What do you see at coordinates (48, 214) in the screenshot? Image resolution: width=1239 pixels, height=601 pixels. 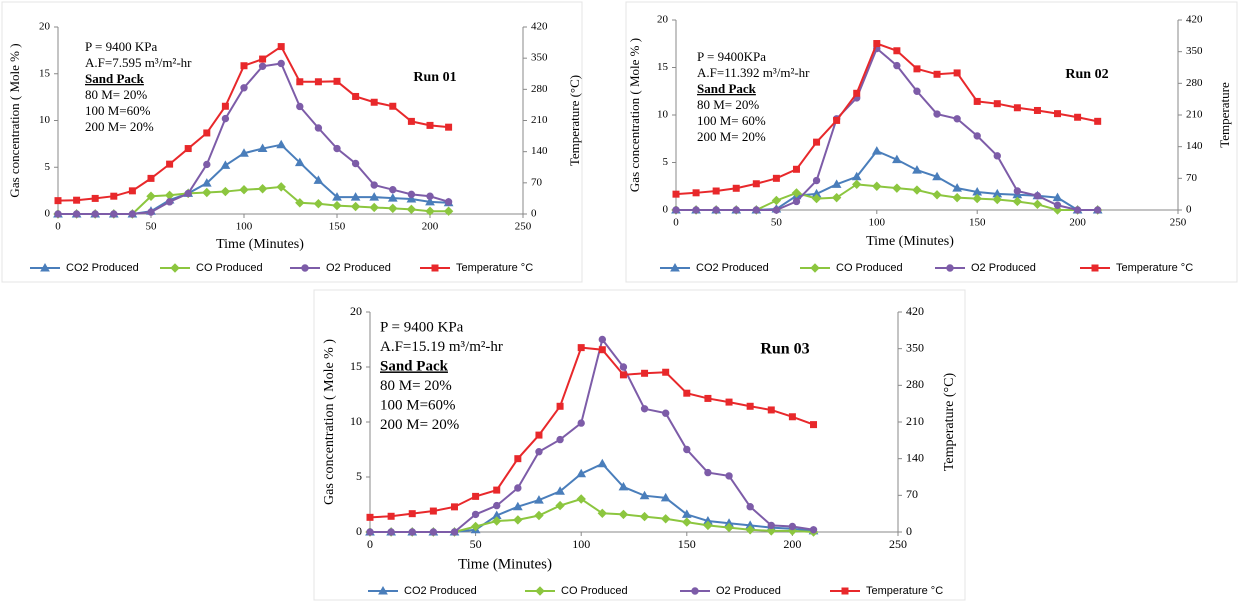 I see `y-tick-label: 0` at bounding box center [48, 214].